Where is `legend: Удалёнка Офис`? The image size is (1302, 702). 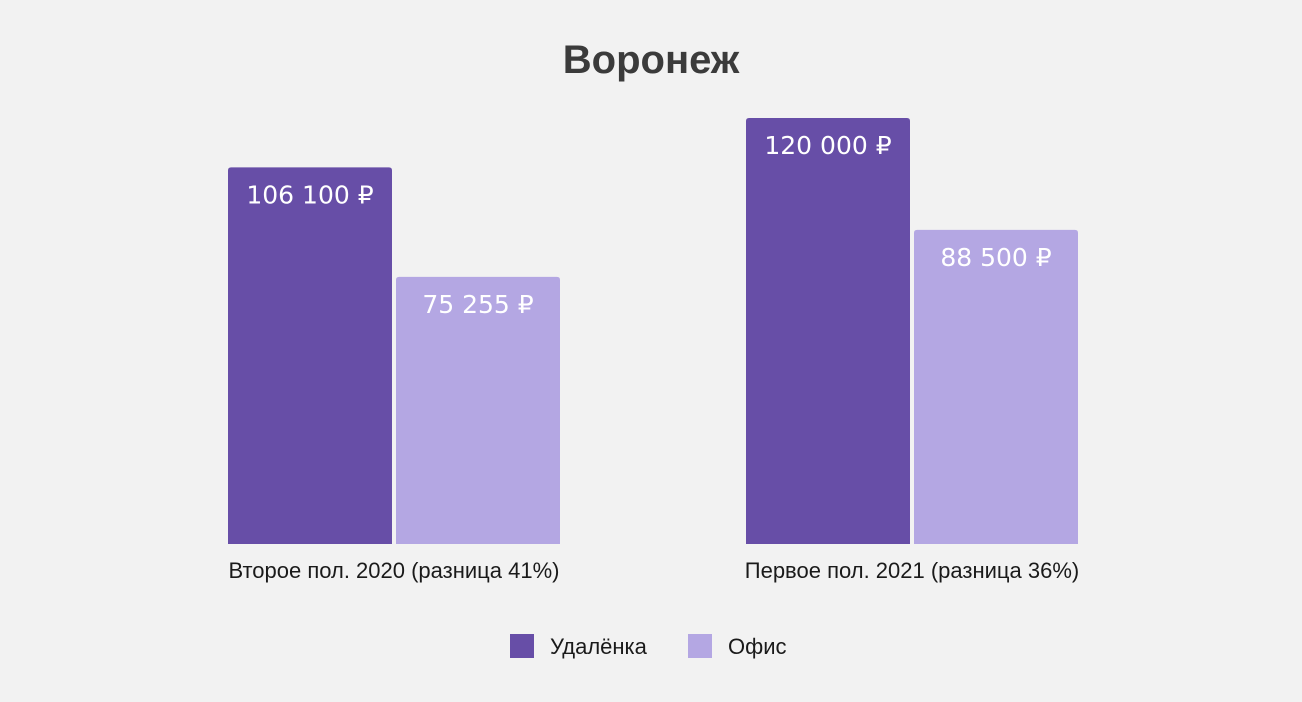
legend: Удалёнка Офис is located at coordinates (648, 646).